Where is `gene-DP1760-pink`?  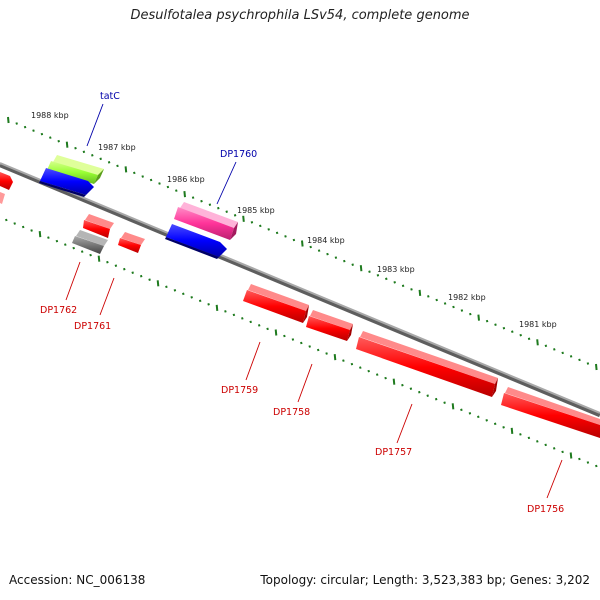
gene-DP1760-pink is located at coordinates (206, 221).